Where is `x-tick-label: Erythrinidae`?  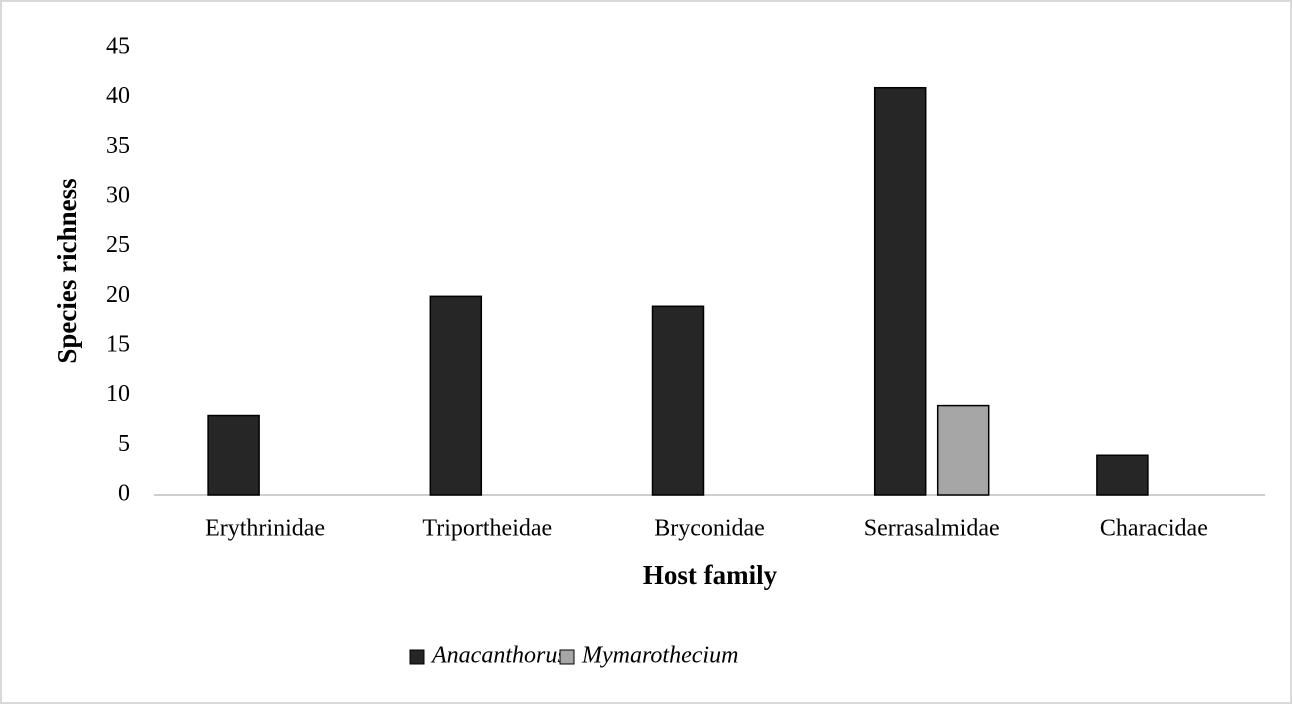 x-tick-label: Erythrinidae is located at coordinates (265, 529).